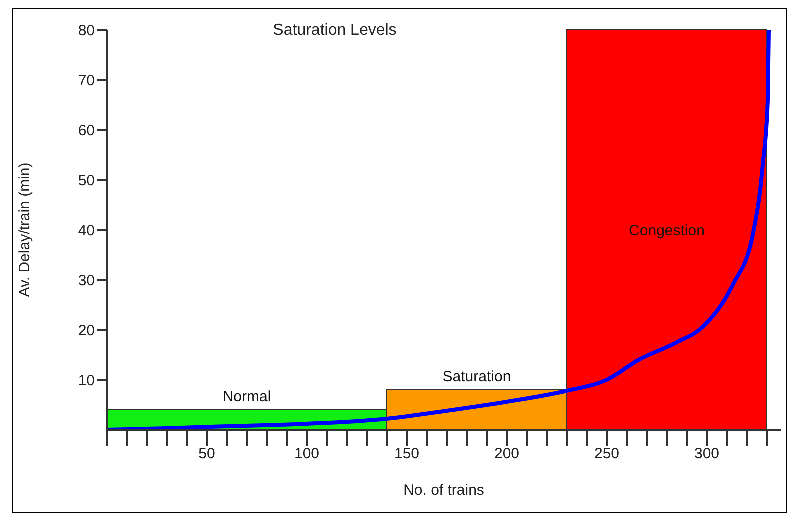 This screenshot has width=791, height=517. Describe the element at coordinates (86, 381) in the screenshot. I see `y-tick-label: 10` at that location.